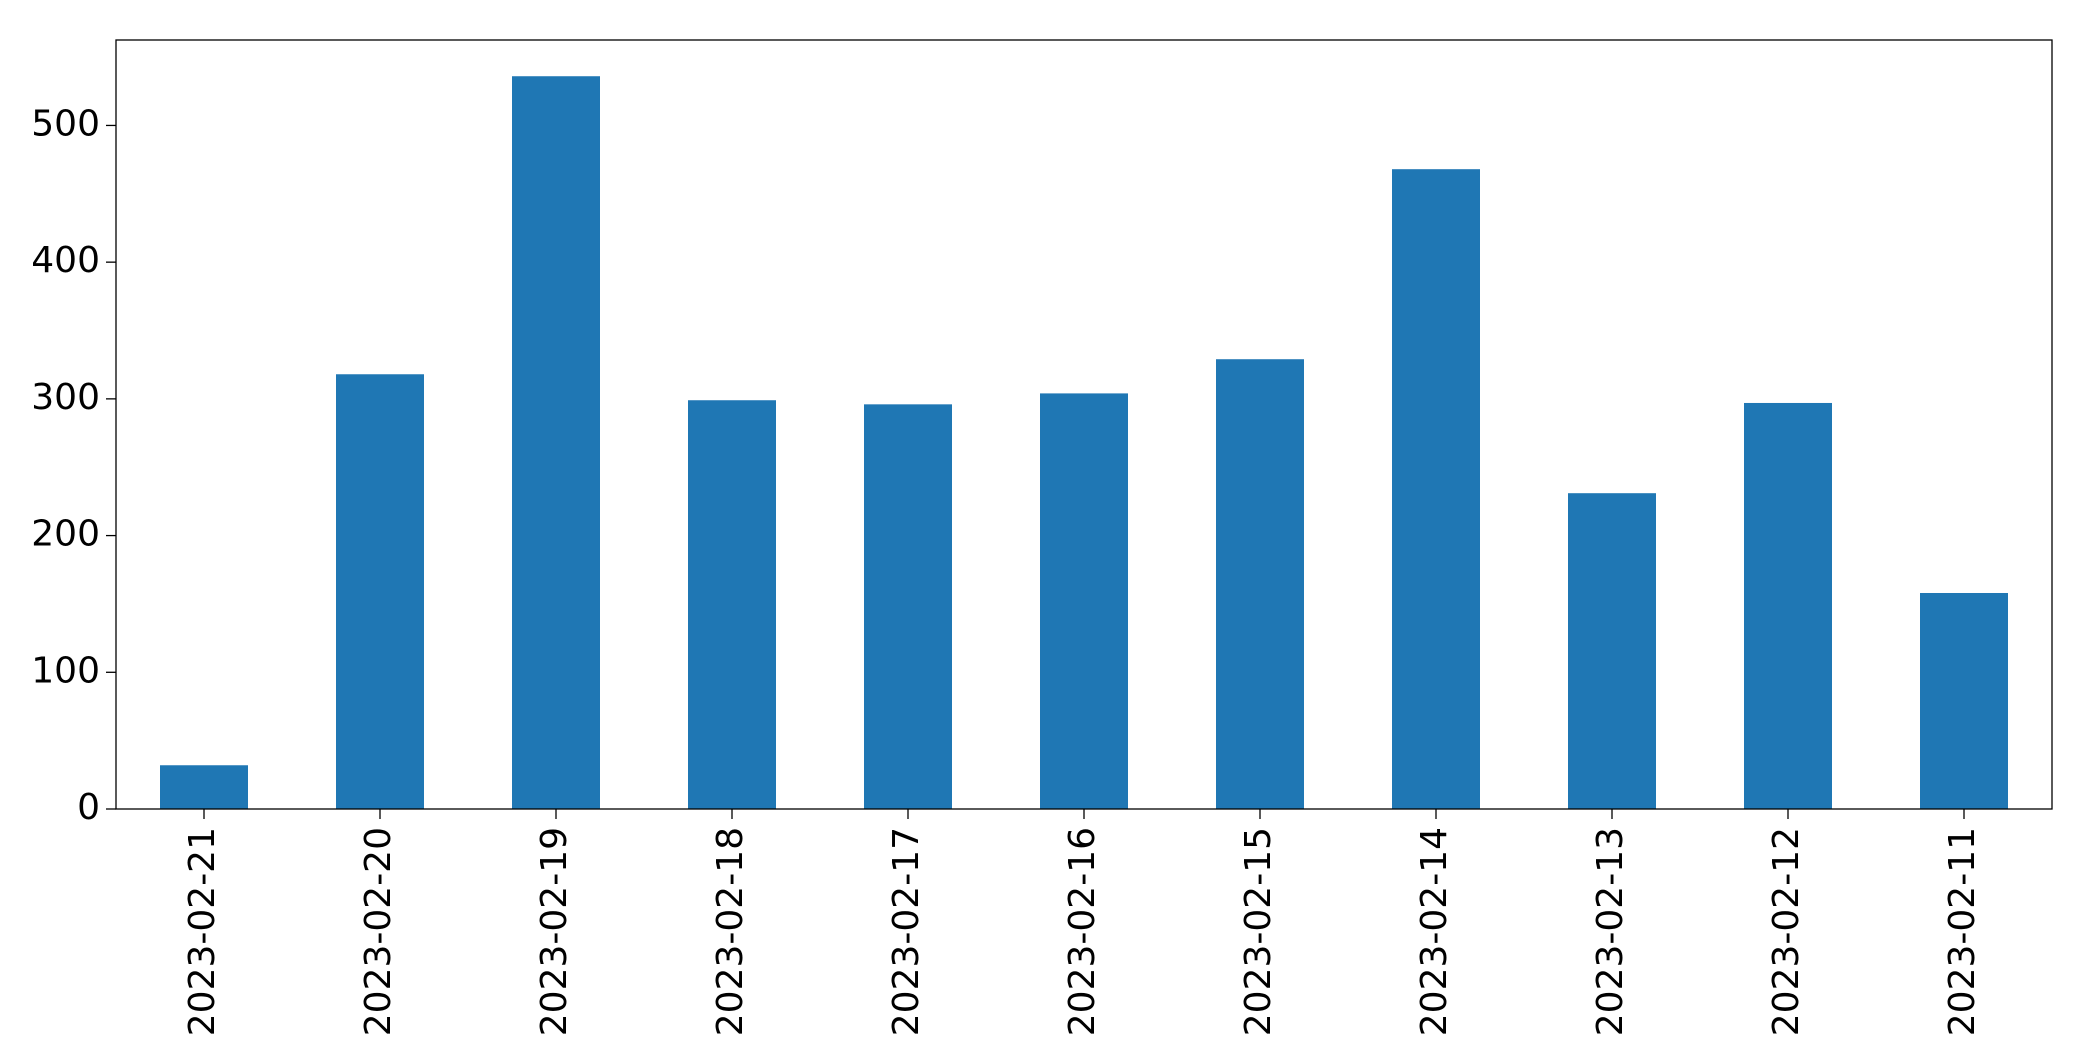  I want to click on y-tick-label: 100, so click(65, 670).